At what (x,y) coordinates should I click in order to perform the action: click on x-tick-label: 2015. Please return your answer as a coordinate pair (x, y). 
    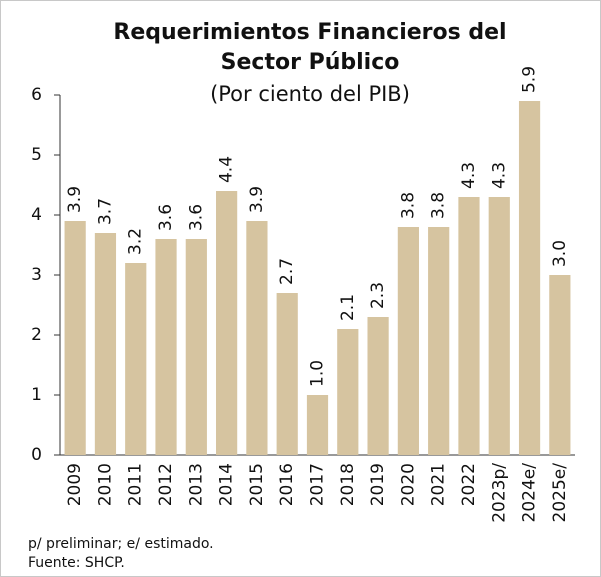
    Looking at the image, I should click on (257, 484).